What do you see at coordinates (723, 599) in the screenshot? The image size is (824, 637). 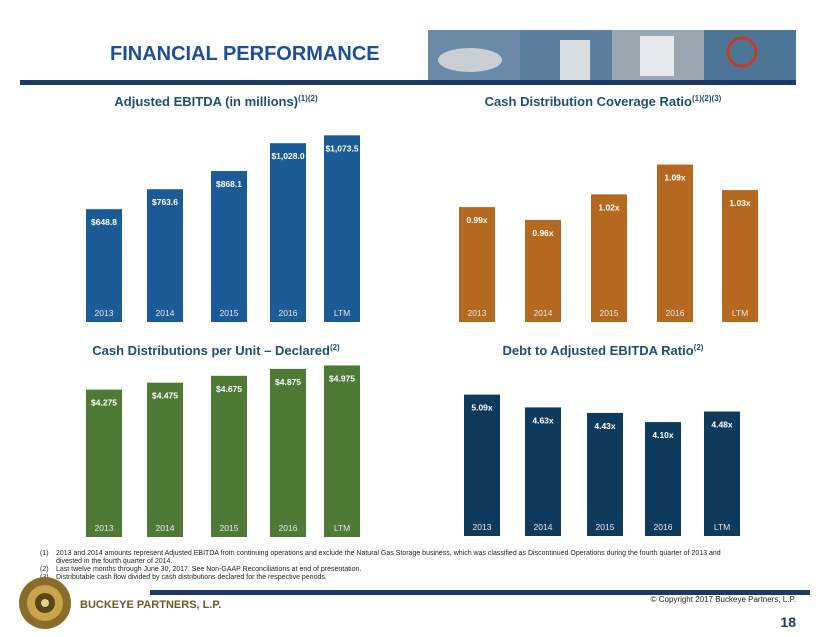 I see `copyright: © Copyright 2017 Buckeye Partners, L.P.` at bounding box center [723, 599].